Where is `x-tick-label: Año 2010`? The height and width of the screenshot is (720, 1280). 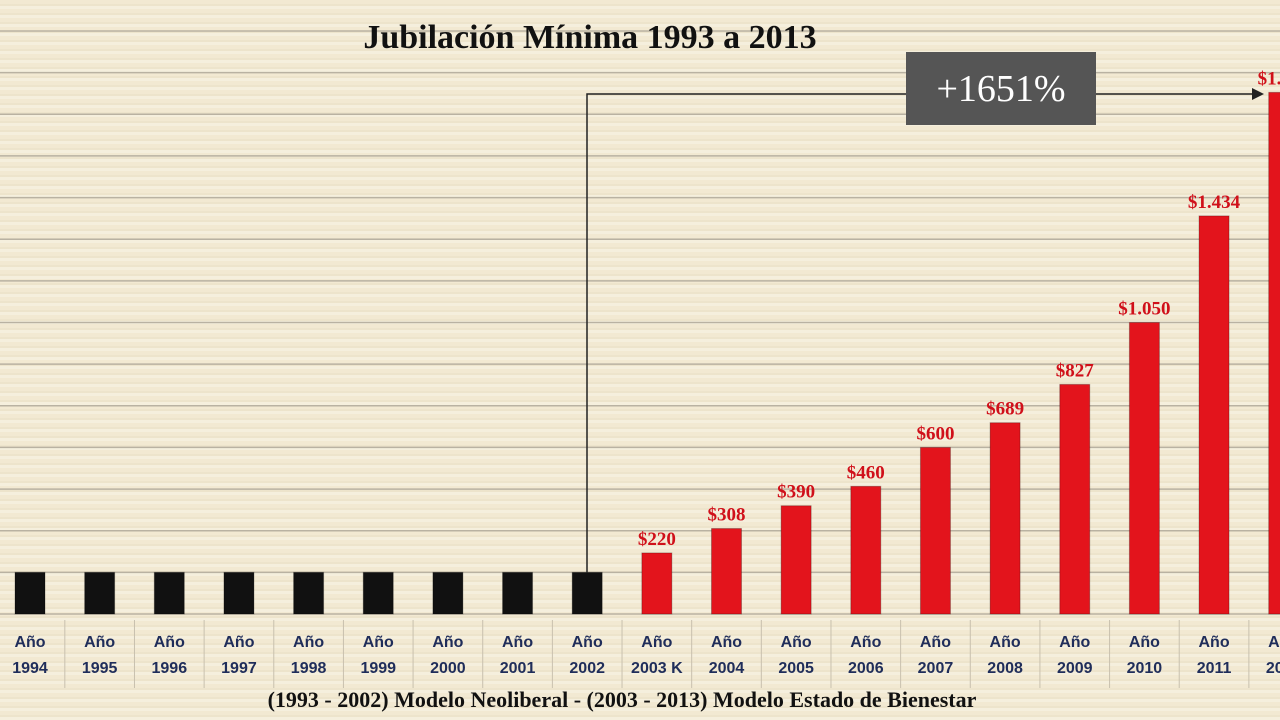 x-tick-label: Año 2010 is located at coordinates (1144, 655).